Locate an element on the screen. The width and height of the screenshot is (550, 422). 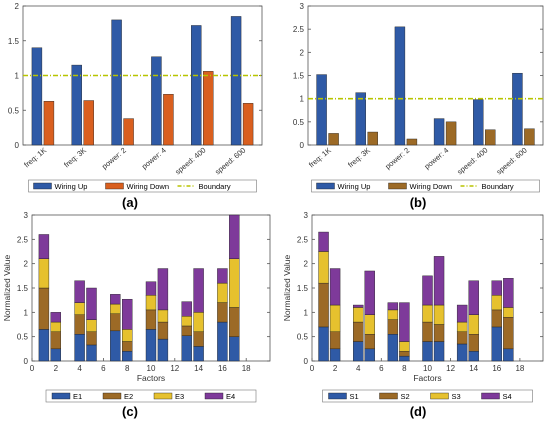
legend-label: S1 is located at coordinates (354, 396).